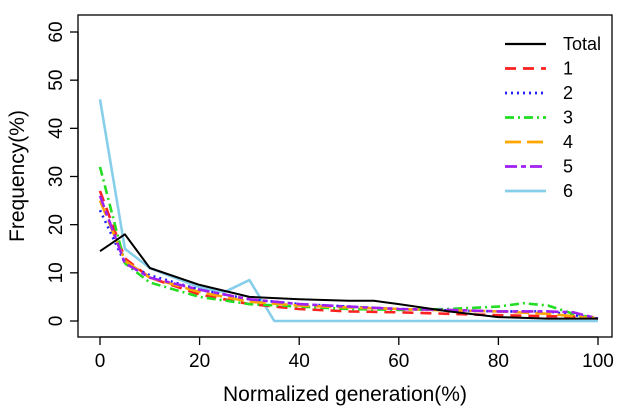 Image resolution: width=624 pixels, height=412 pixels. Describe the element at coordinates (553, 117) in the screenshot. I see `legend: Total 1 2 3 4 5 6` at that location.